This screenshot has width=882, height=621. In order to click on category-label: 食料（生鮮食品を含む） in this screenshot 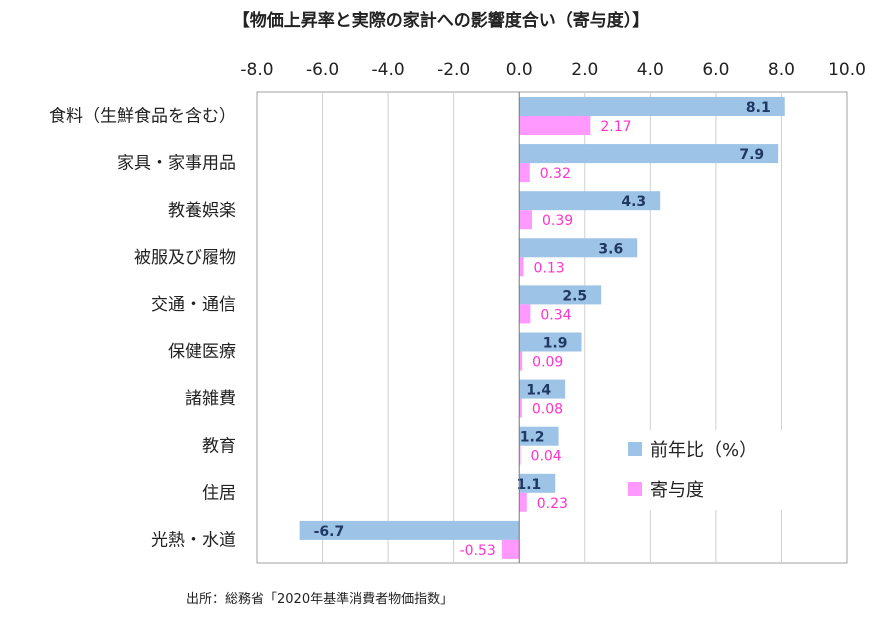, I will do `click(142, 117)`.